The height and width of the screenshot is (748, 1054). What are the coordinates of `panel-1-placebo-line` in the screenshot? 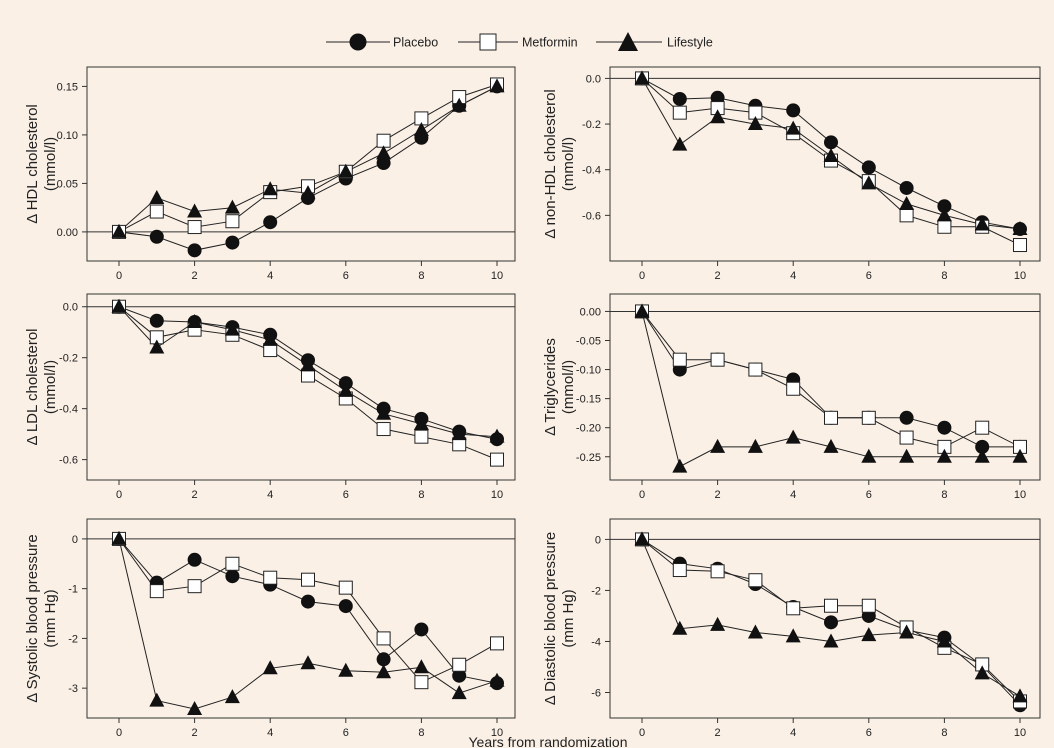 It's located at (308, 168).